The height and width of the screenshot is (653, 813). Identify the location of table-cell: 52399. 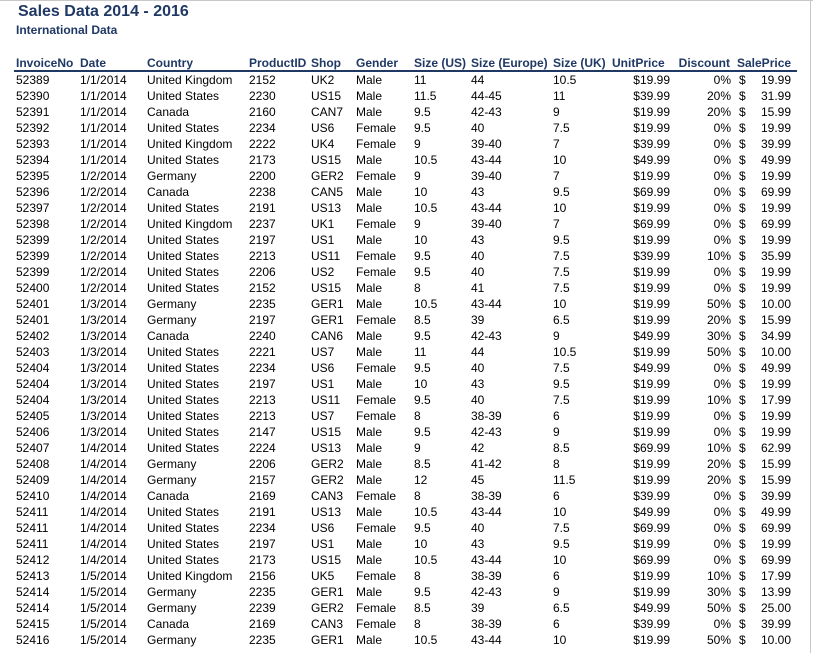
(33, 272).